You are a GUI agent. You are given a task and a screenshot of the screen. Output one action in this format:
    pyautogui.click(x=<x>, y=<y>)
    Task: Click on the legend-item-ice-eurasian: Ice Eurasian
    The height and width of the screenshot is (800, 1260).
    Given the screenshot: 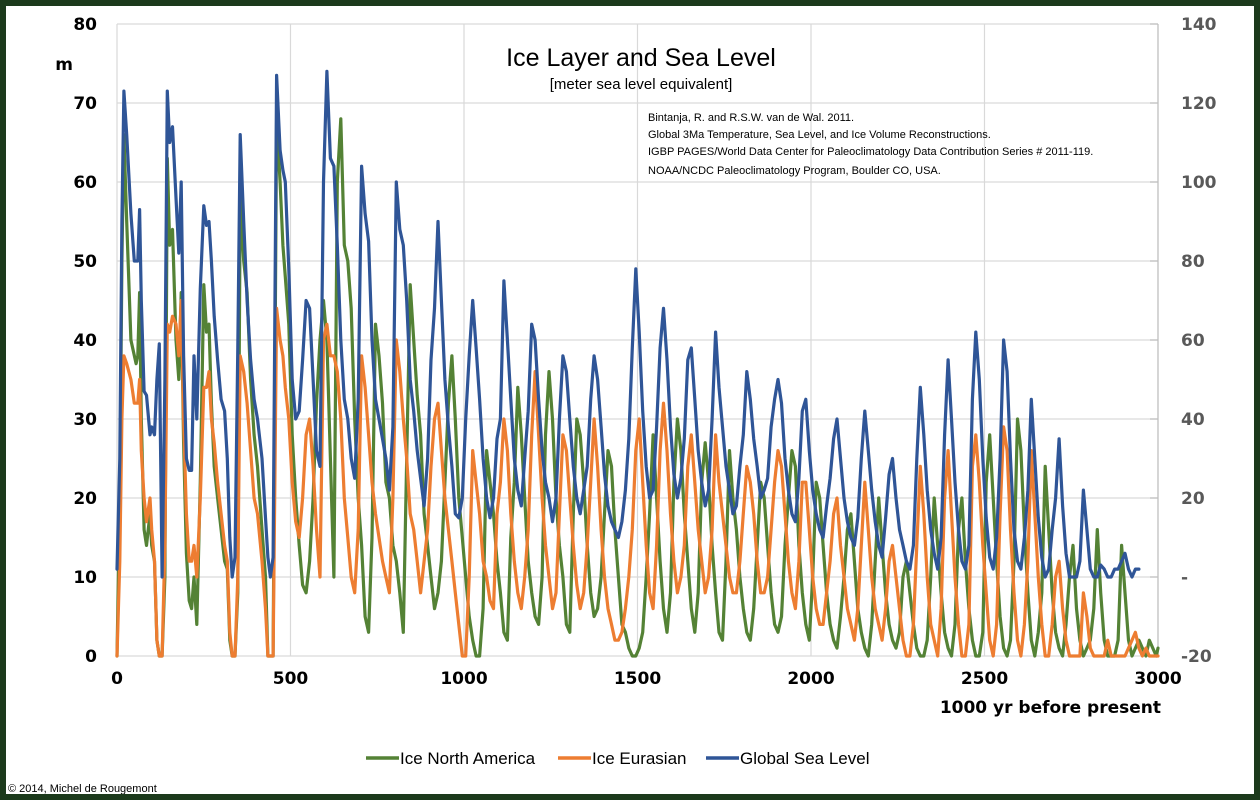 What is the action you would take?
    pyautogui.click(x=622, y=758)
    